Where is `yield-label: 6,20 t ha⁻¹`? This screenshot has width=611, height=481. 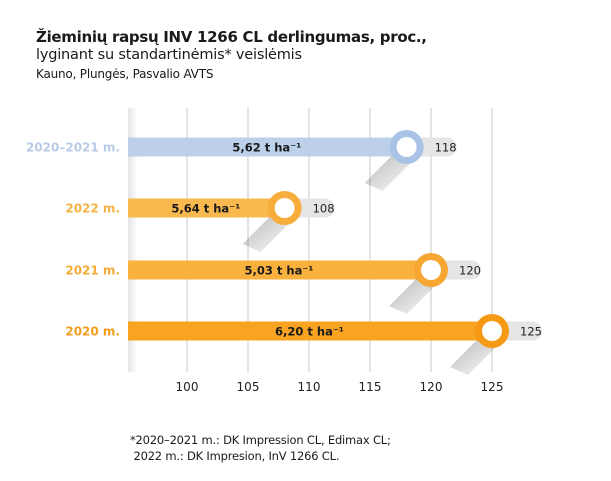
yield-label: 6,20 t ha⁻¹ is located at coordinates (309, 332).